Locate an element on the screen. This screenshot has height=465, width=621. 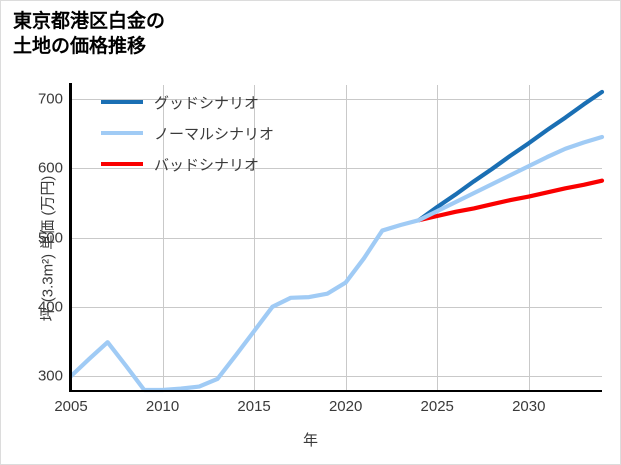
y-tick-label: 500 is located at coordinates (50, 237).